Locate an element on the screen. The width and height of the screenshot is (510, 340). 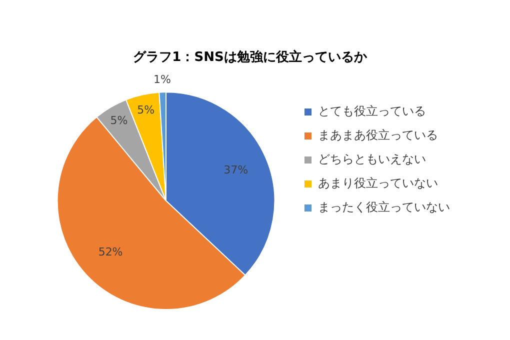
legend-label: まったく役立っていない is located at coordinates (384, 207).